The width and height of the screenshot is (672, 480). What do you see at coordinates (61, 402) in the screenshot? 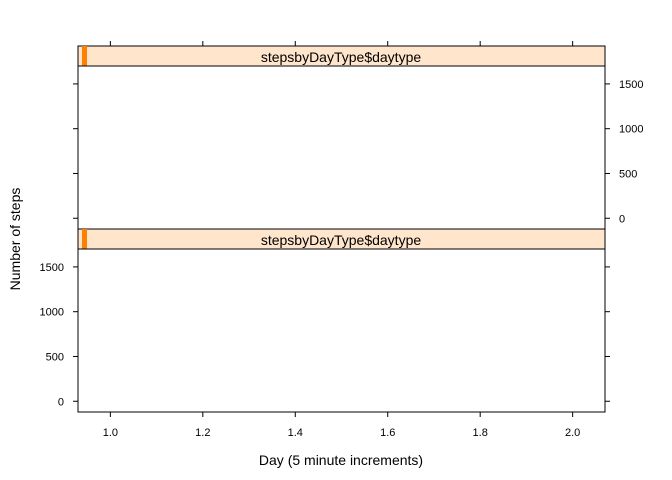
I see `y-tick-label-left: 0` at bounding box center [61, 402].